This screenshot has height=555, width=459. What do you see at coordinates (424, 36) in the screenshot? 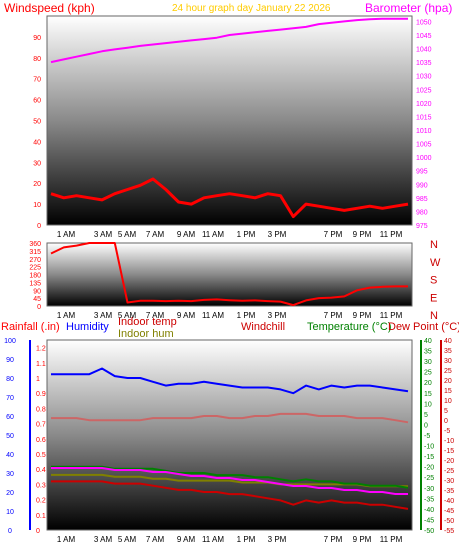
I see `barometer-tick-label: 1045` at bounding box center [424, 36].